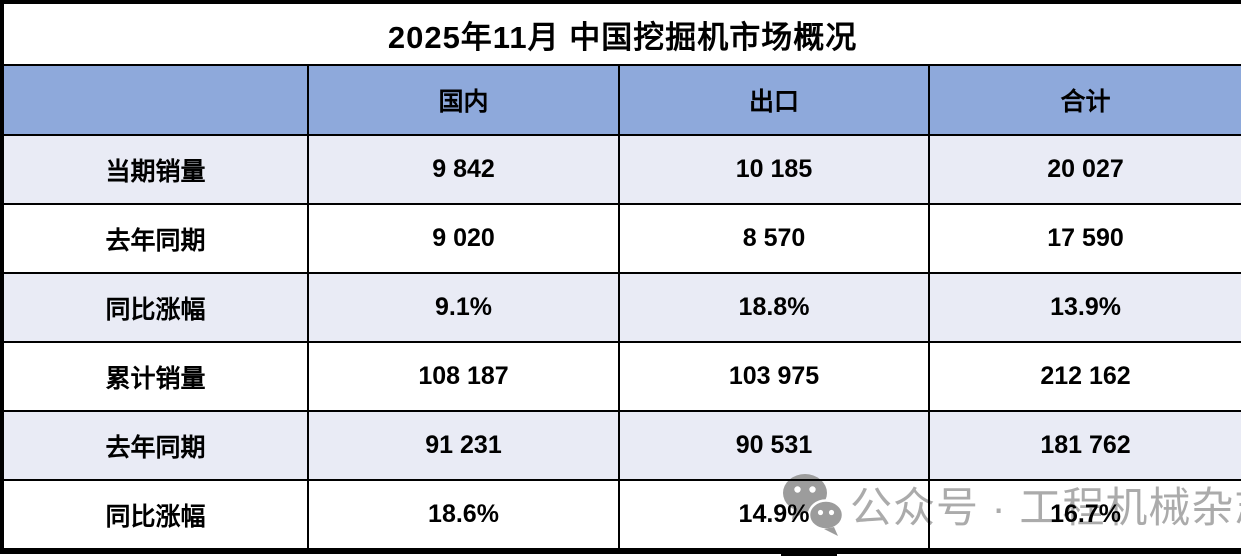 This screenshot has width=1241, height=556. What do you see at coordinates (463, 376) in the screenshot?
I see `cell-value: 108 187` at bounding box center [463, 376].